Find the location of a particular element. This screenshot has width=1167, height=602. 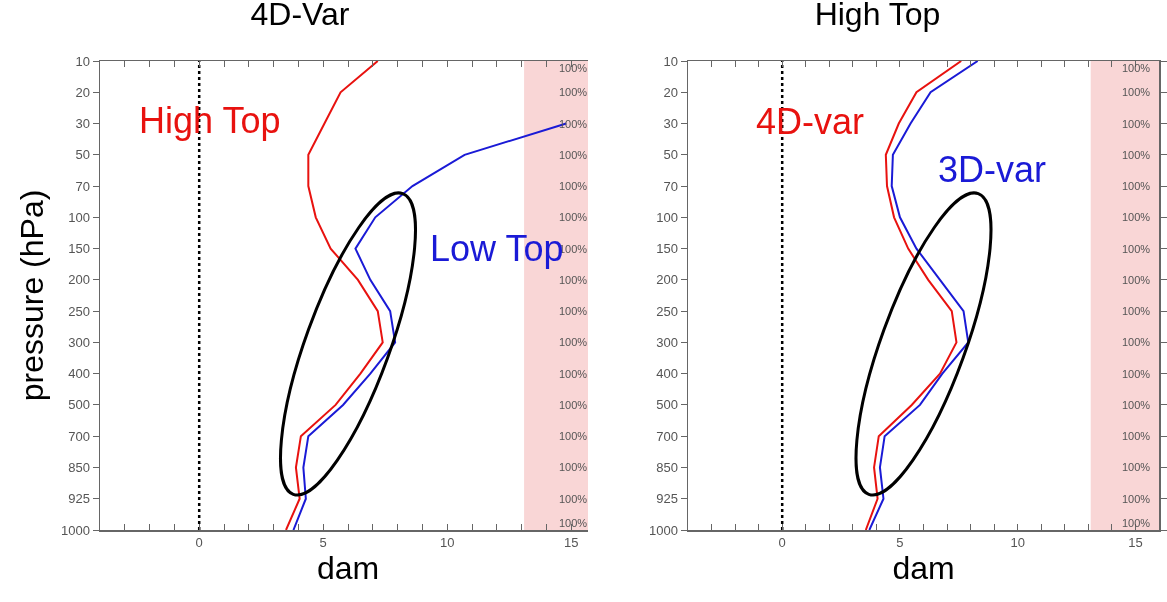

chart-title: 4D-Var is located at coordinates (300, 16).